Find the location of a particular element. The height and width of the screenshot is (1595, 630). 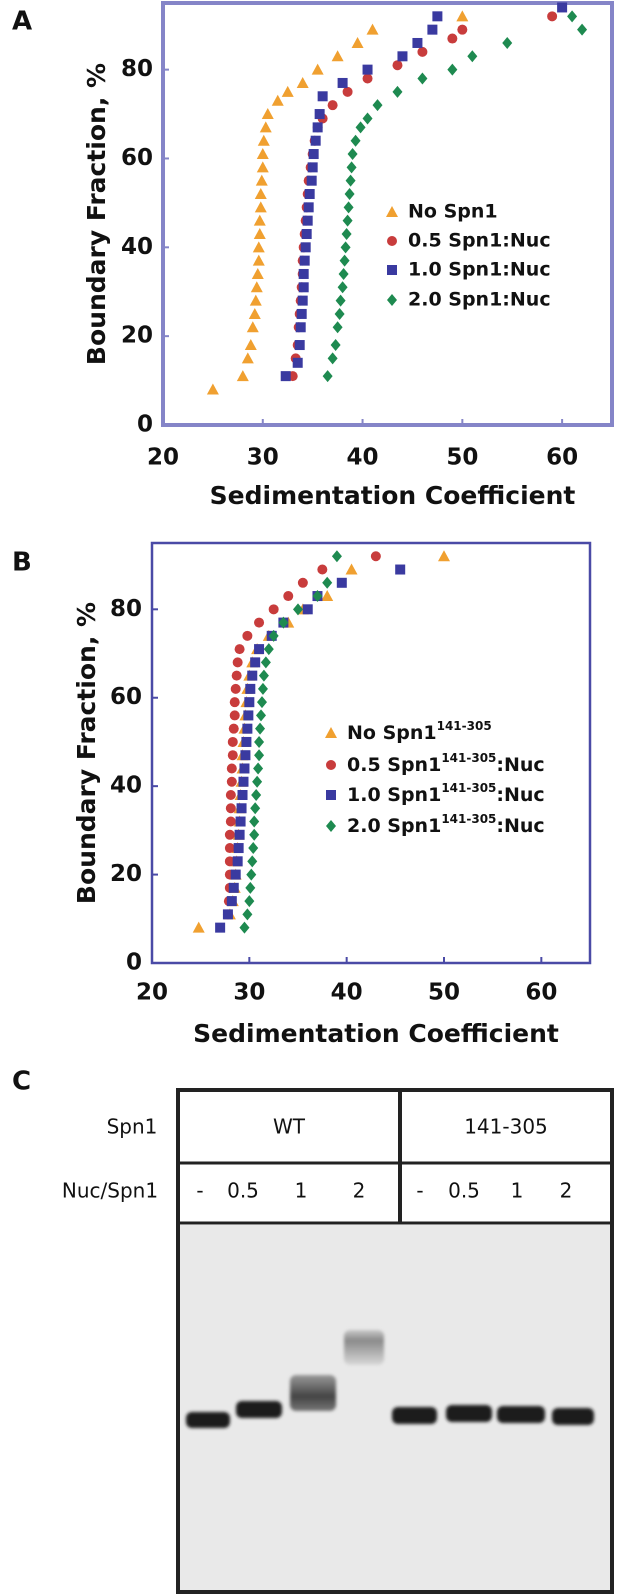

x-tick-label: 30 is located at coordinates (263, 458).